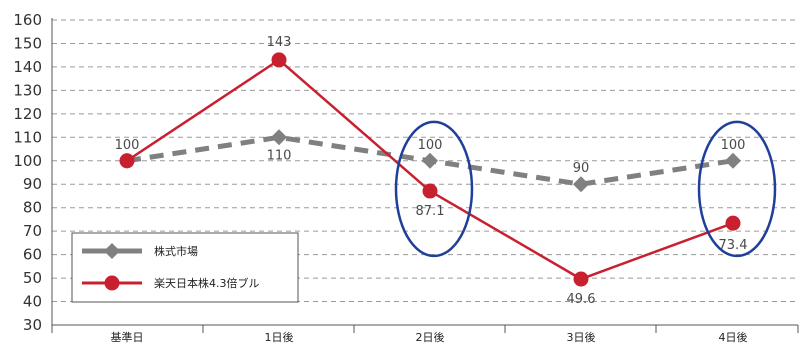 Image resolution: width=800 pixels, height=345 pixels. Describe the element at coordinates (32, 208) in the screenshot. I see `y-tick-label: 80` at that location.